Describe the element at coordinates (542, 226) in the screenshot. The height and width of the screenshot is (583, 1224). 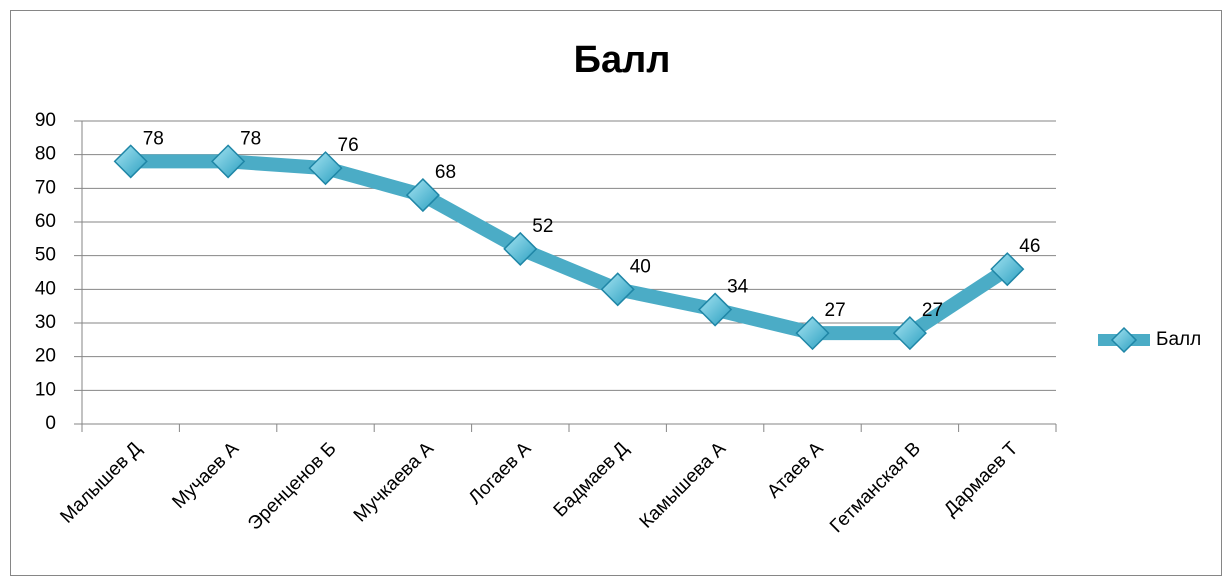
I see `data-label: 52` at that location.